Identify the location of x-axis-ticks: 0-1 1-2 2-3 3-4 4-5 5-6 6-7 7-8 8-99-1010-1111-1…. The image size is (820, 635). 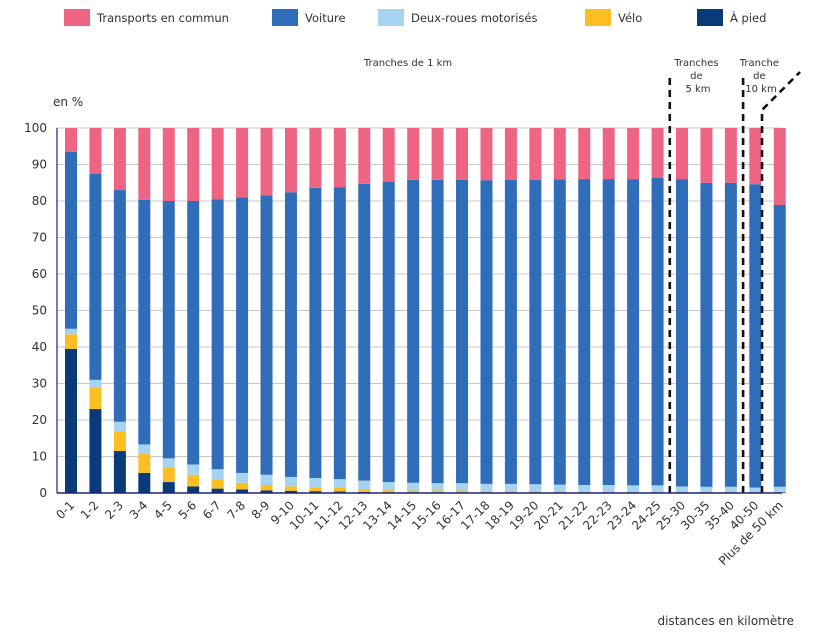
(419, 533).